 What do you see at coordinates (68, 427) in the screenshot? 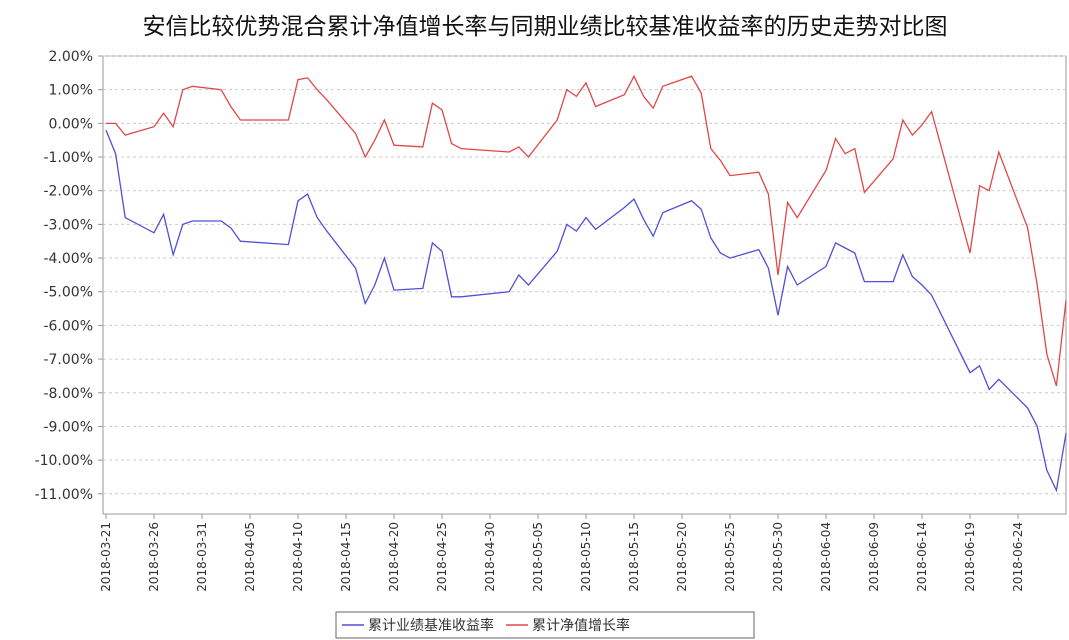
I see `y-tick-label: -9.00%` at bounding box center [68, 427].